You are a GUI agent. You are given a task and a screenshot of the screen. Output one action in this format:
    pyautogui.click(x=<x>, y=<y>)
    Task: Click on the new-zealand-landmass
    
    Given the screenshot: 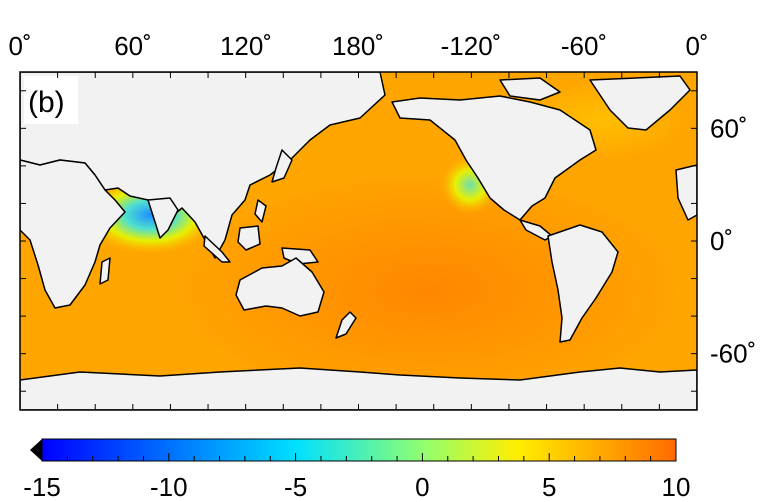 What is the action you would take?
    pyautogui.click(x=346, y=325)
    